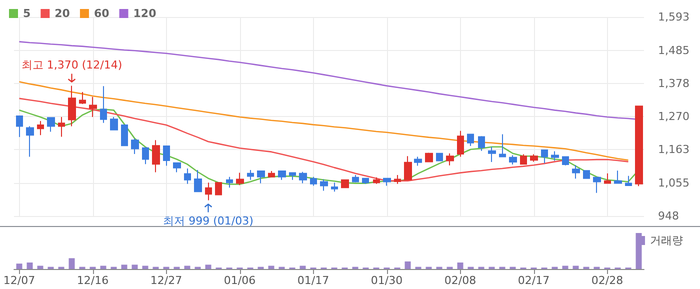  Describe the element at coordinates (674, 83) in the screenshot. I see `y-tick-label: 1,378` at that location.